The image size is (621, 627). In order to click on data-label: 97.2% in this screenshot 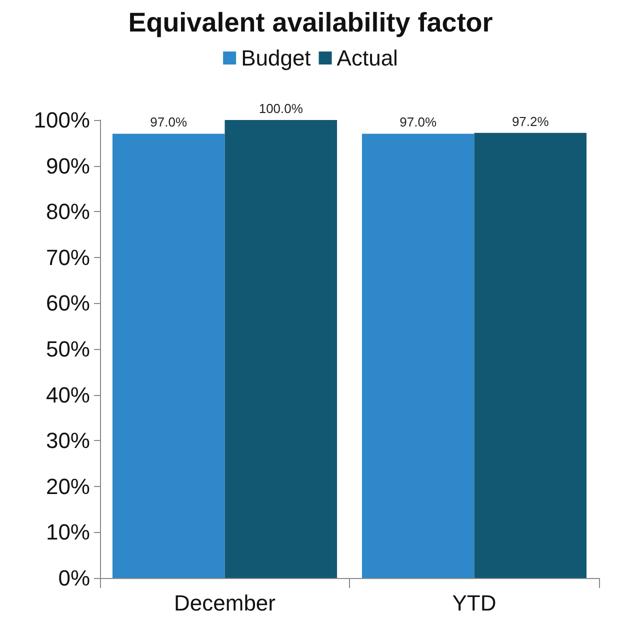, I will do `click(531, 121)`.